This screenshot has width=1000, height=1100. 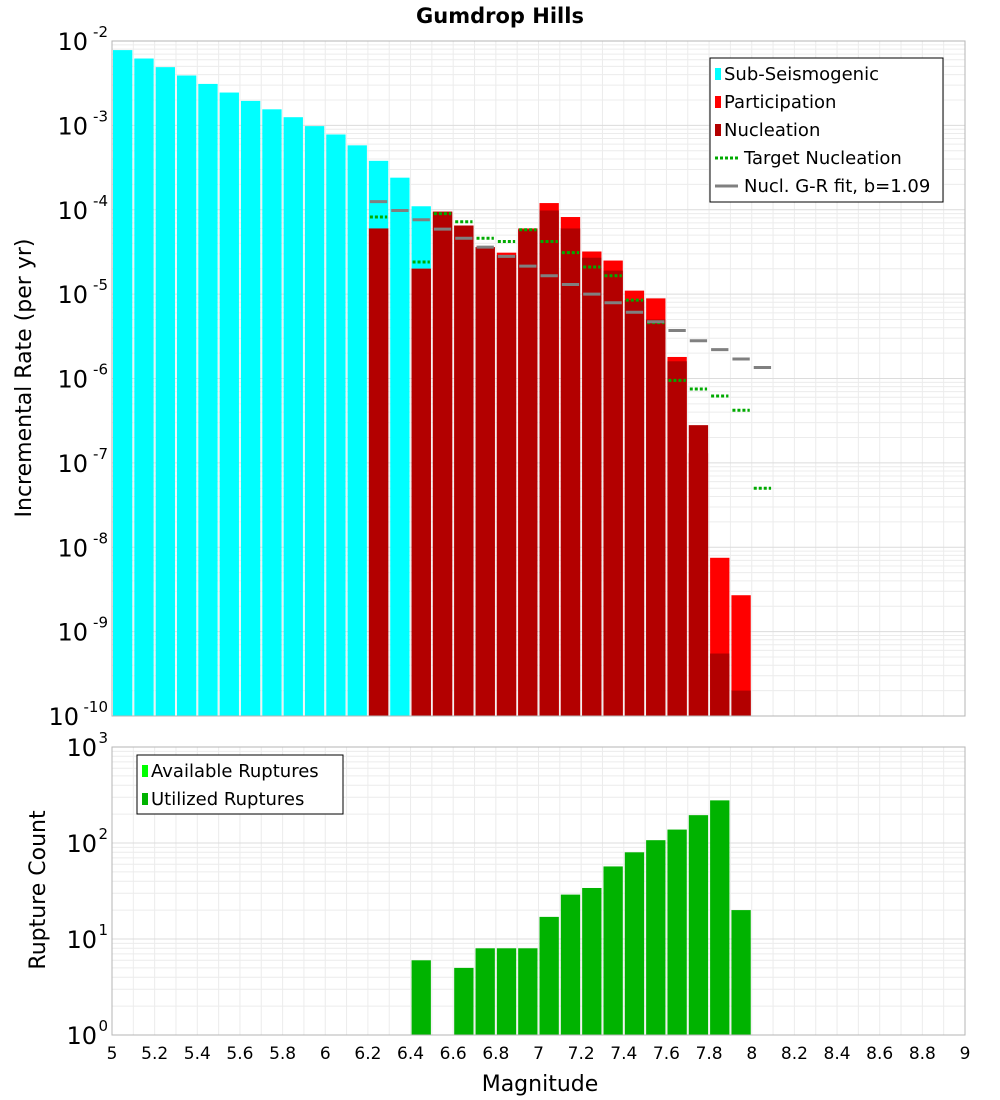 I want to click on y-tick-exponent: 3, so click(x=103, y=738).